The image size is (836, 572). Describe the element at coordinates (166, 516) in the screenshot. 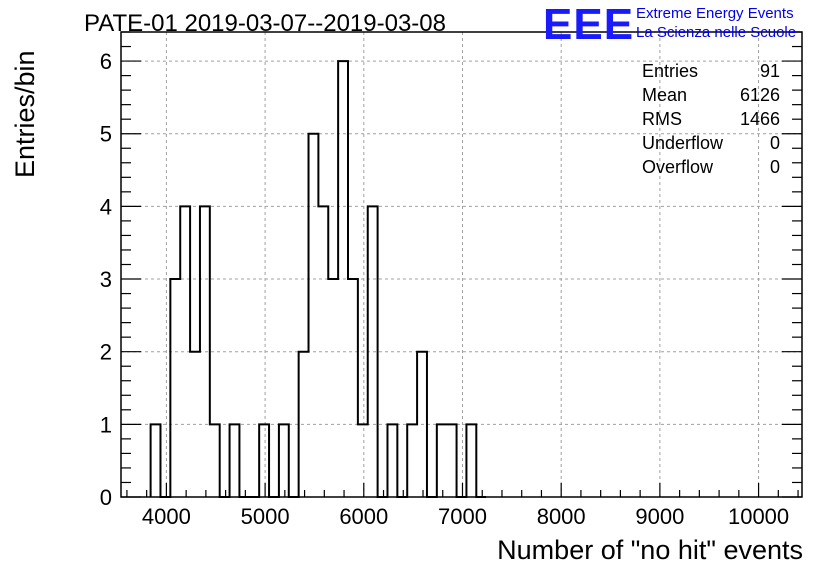

I see `x-tick-label: 4000` at that location.